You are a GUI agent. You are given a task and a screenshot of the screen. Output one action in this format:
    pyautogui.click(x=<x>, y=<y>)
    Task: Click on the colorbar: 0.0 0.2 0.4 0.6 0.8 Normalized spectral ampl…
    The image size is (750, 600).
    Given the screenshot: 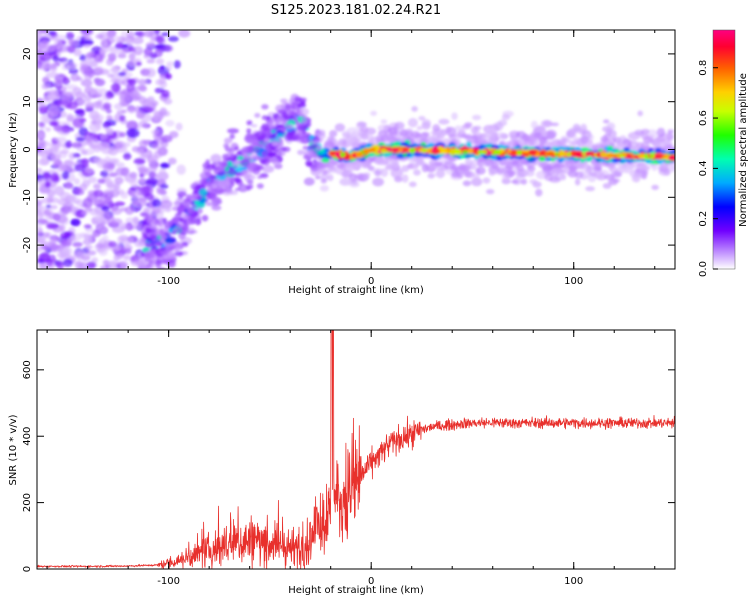 What is the action you would take?
    pyautogui.click(x=723, y=153)
    